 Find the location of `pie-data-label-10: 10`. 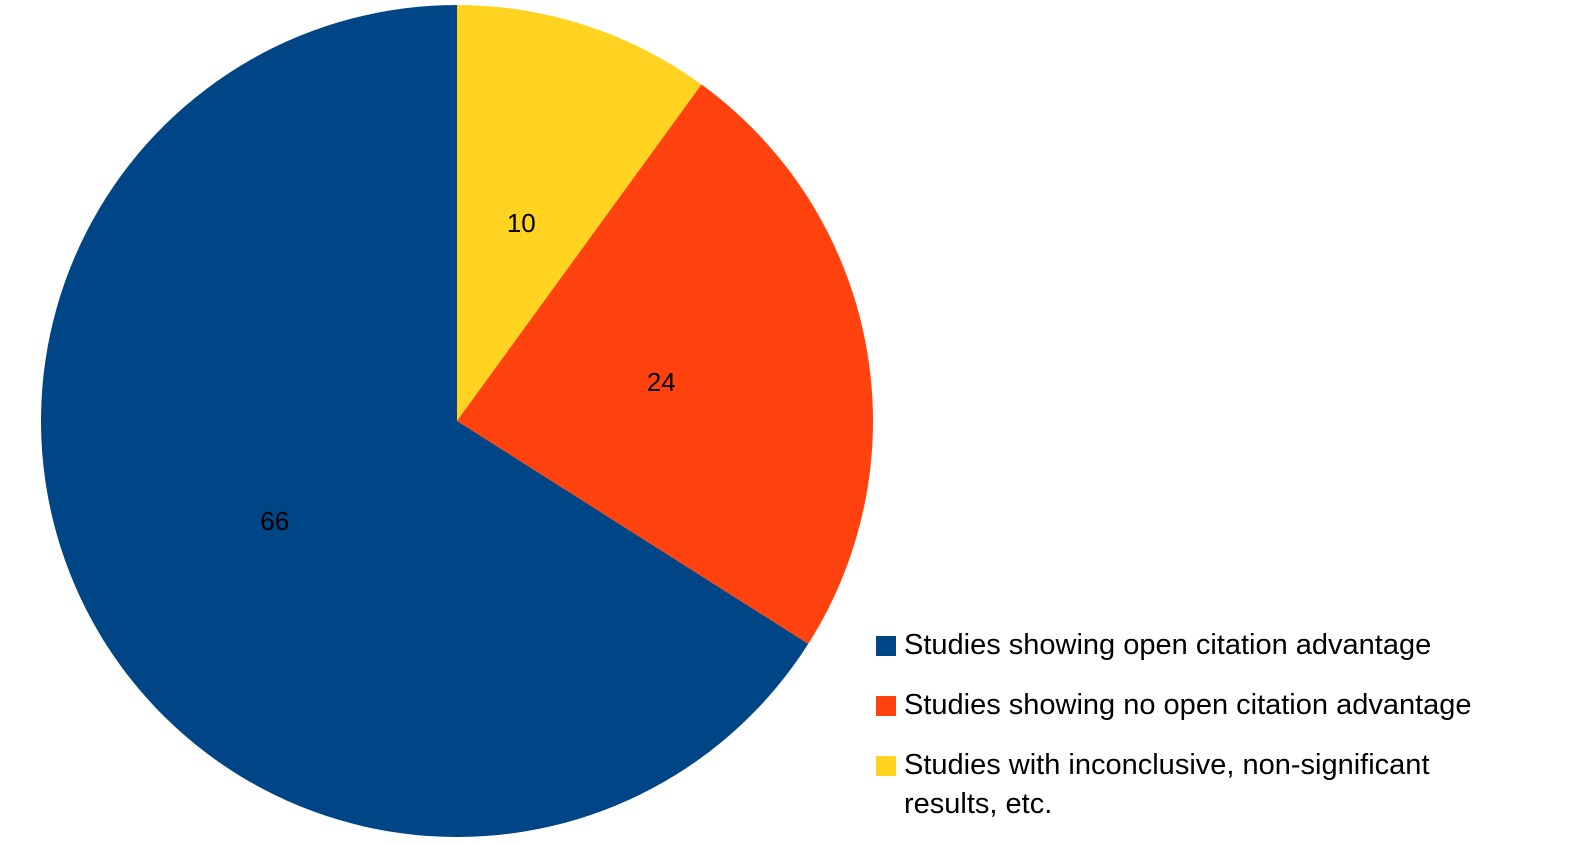

pie-data-label-10: 10 is located at coordinates (521, 223).